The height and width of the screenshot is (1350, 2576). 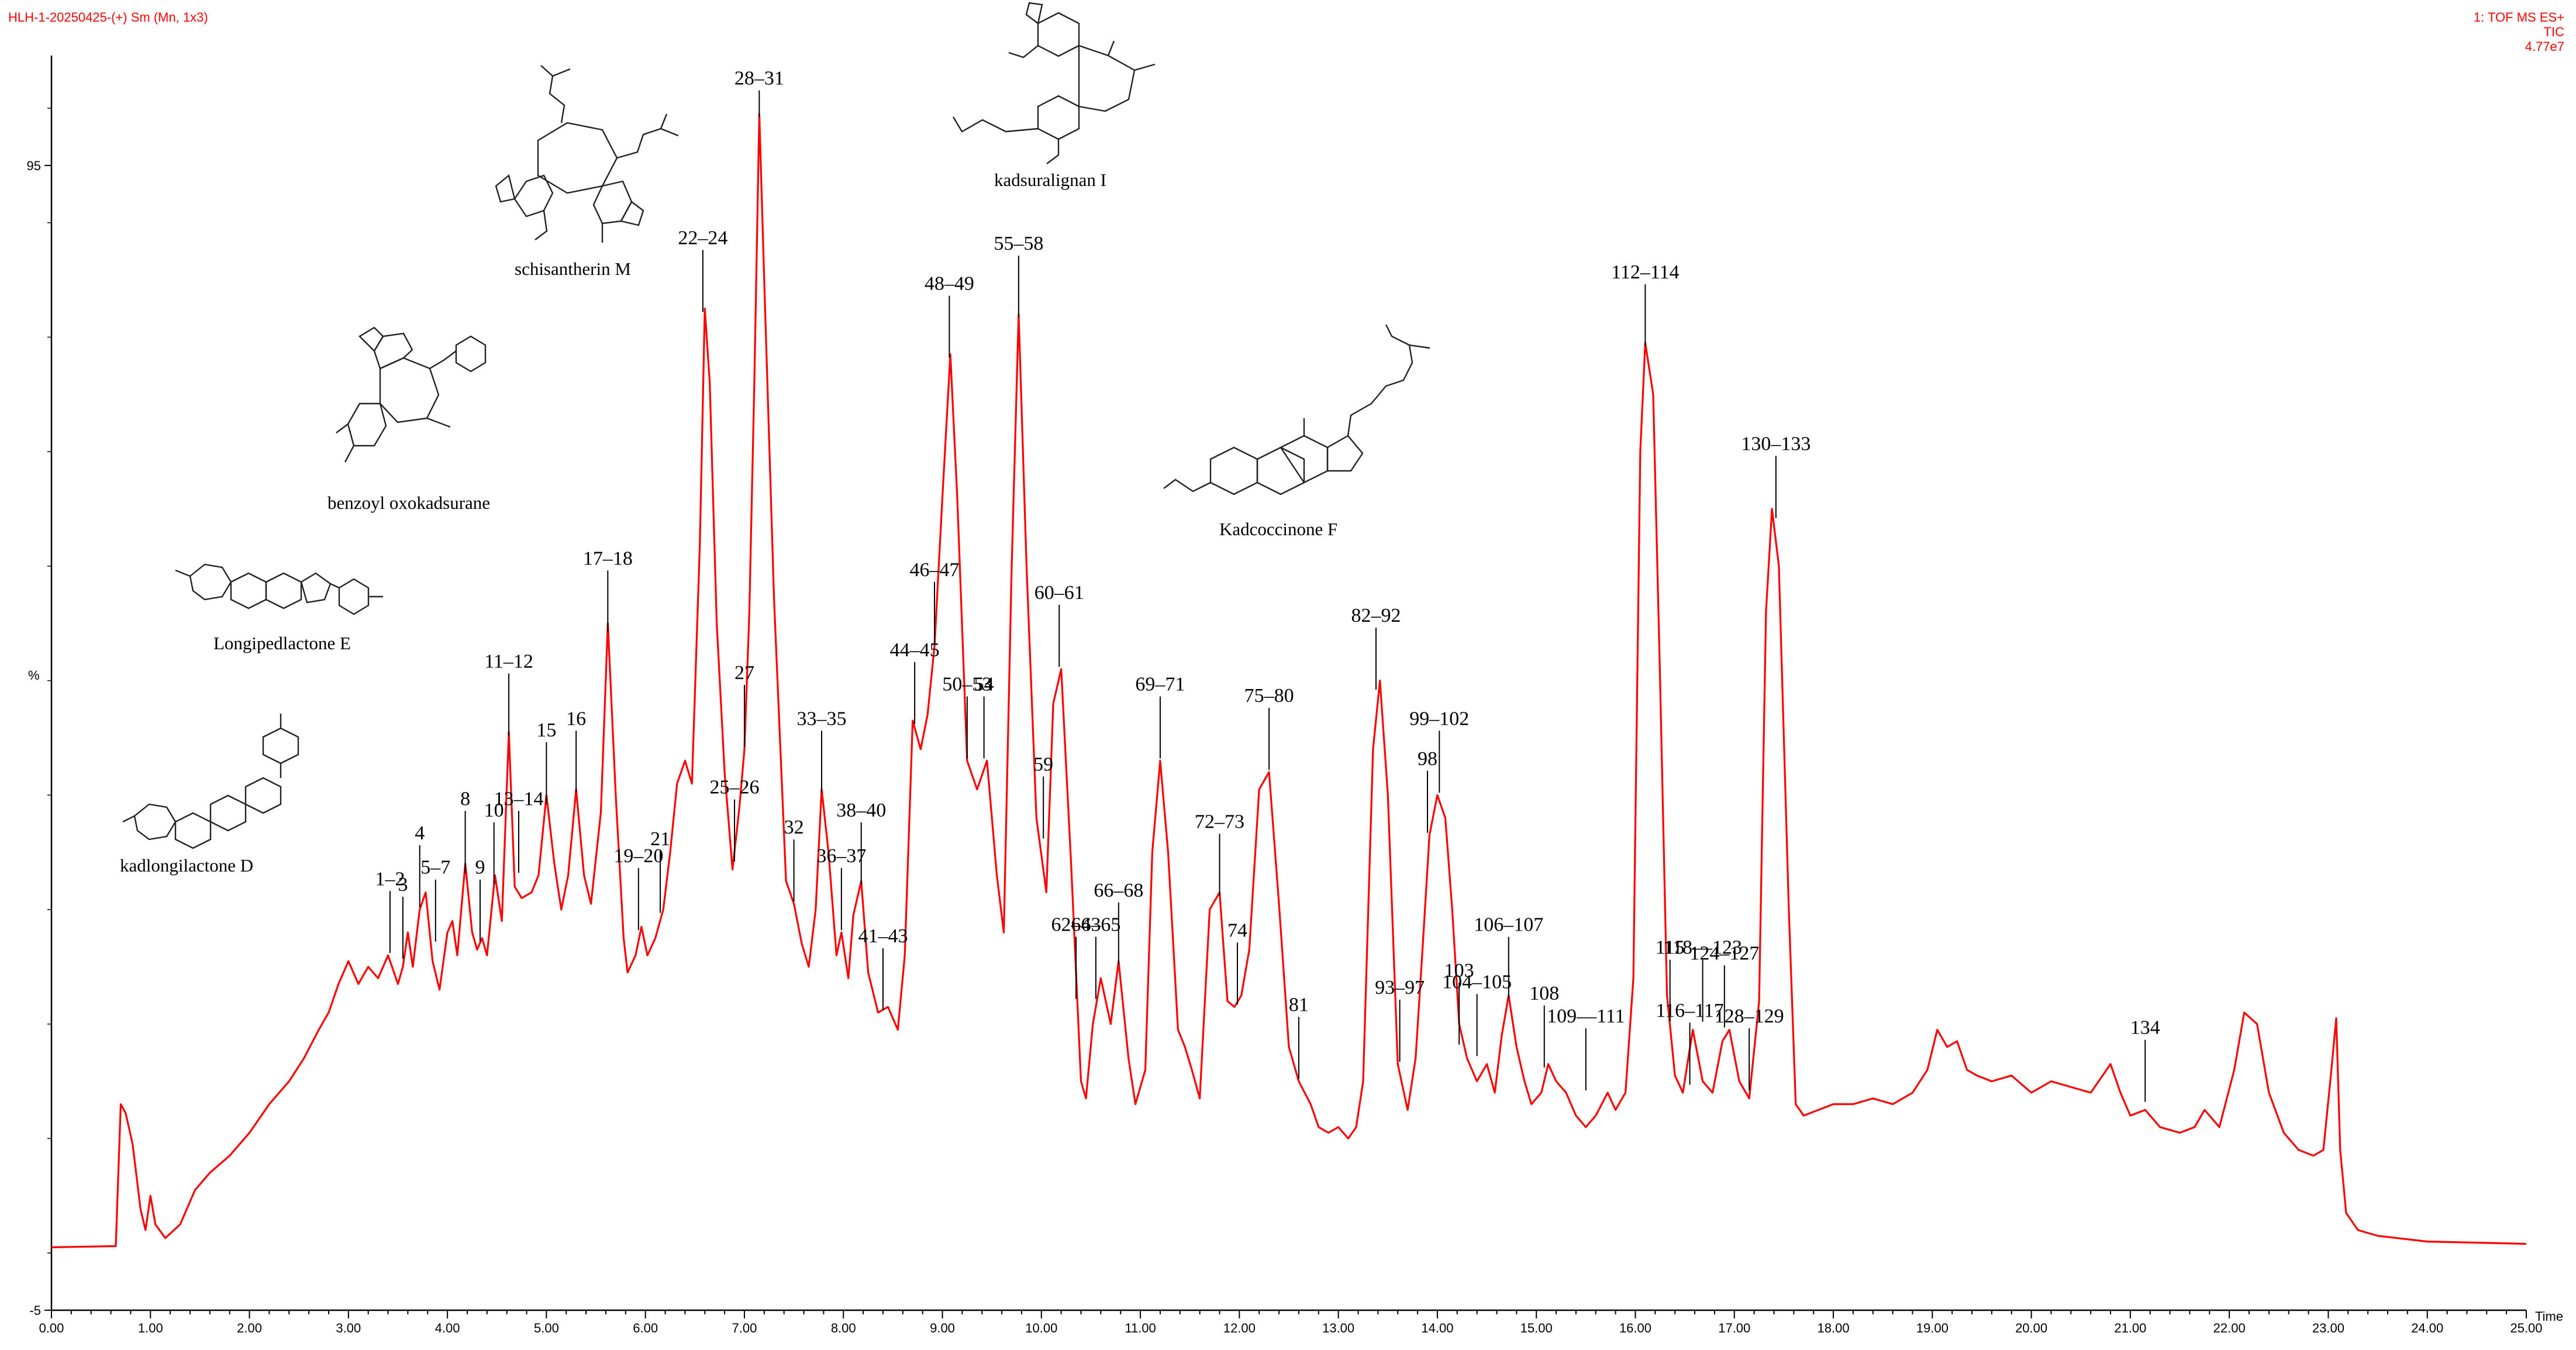 What do you see at coordinates (1671, 948) in the screenshot?
I see `peak-label: 115` at bounding box center [1671, 948].